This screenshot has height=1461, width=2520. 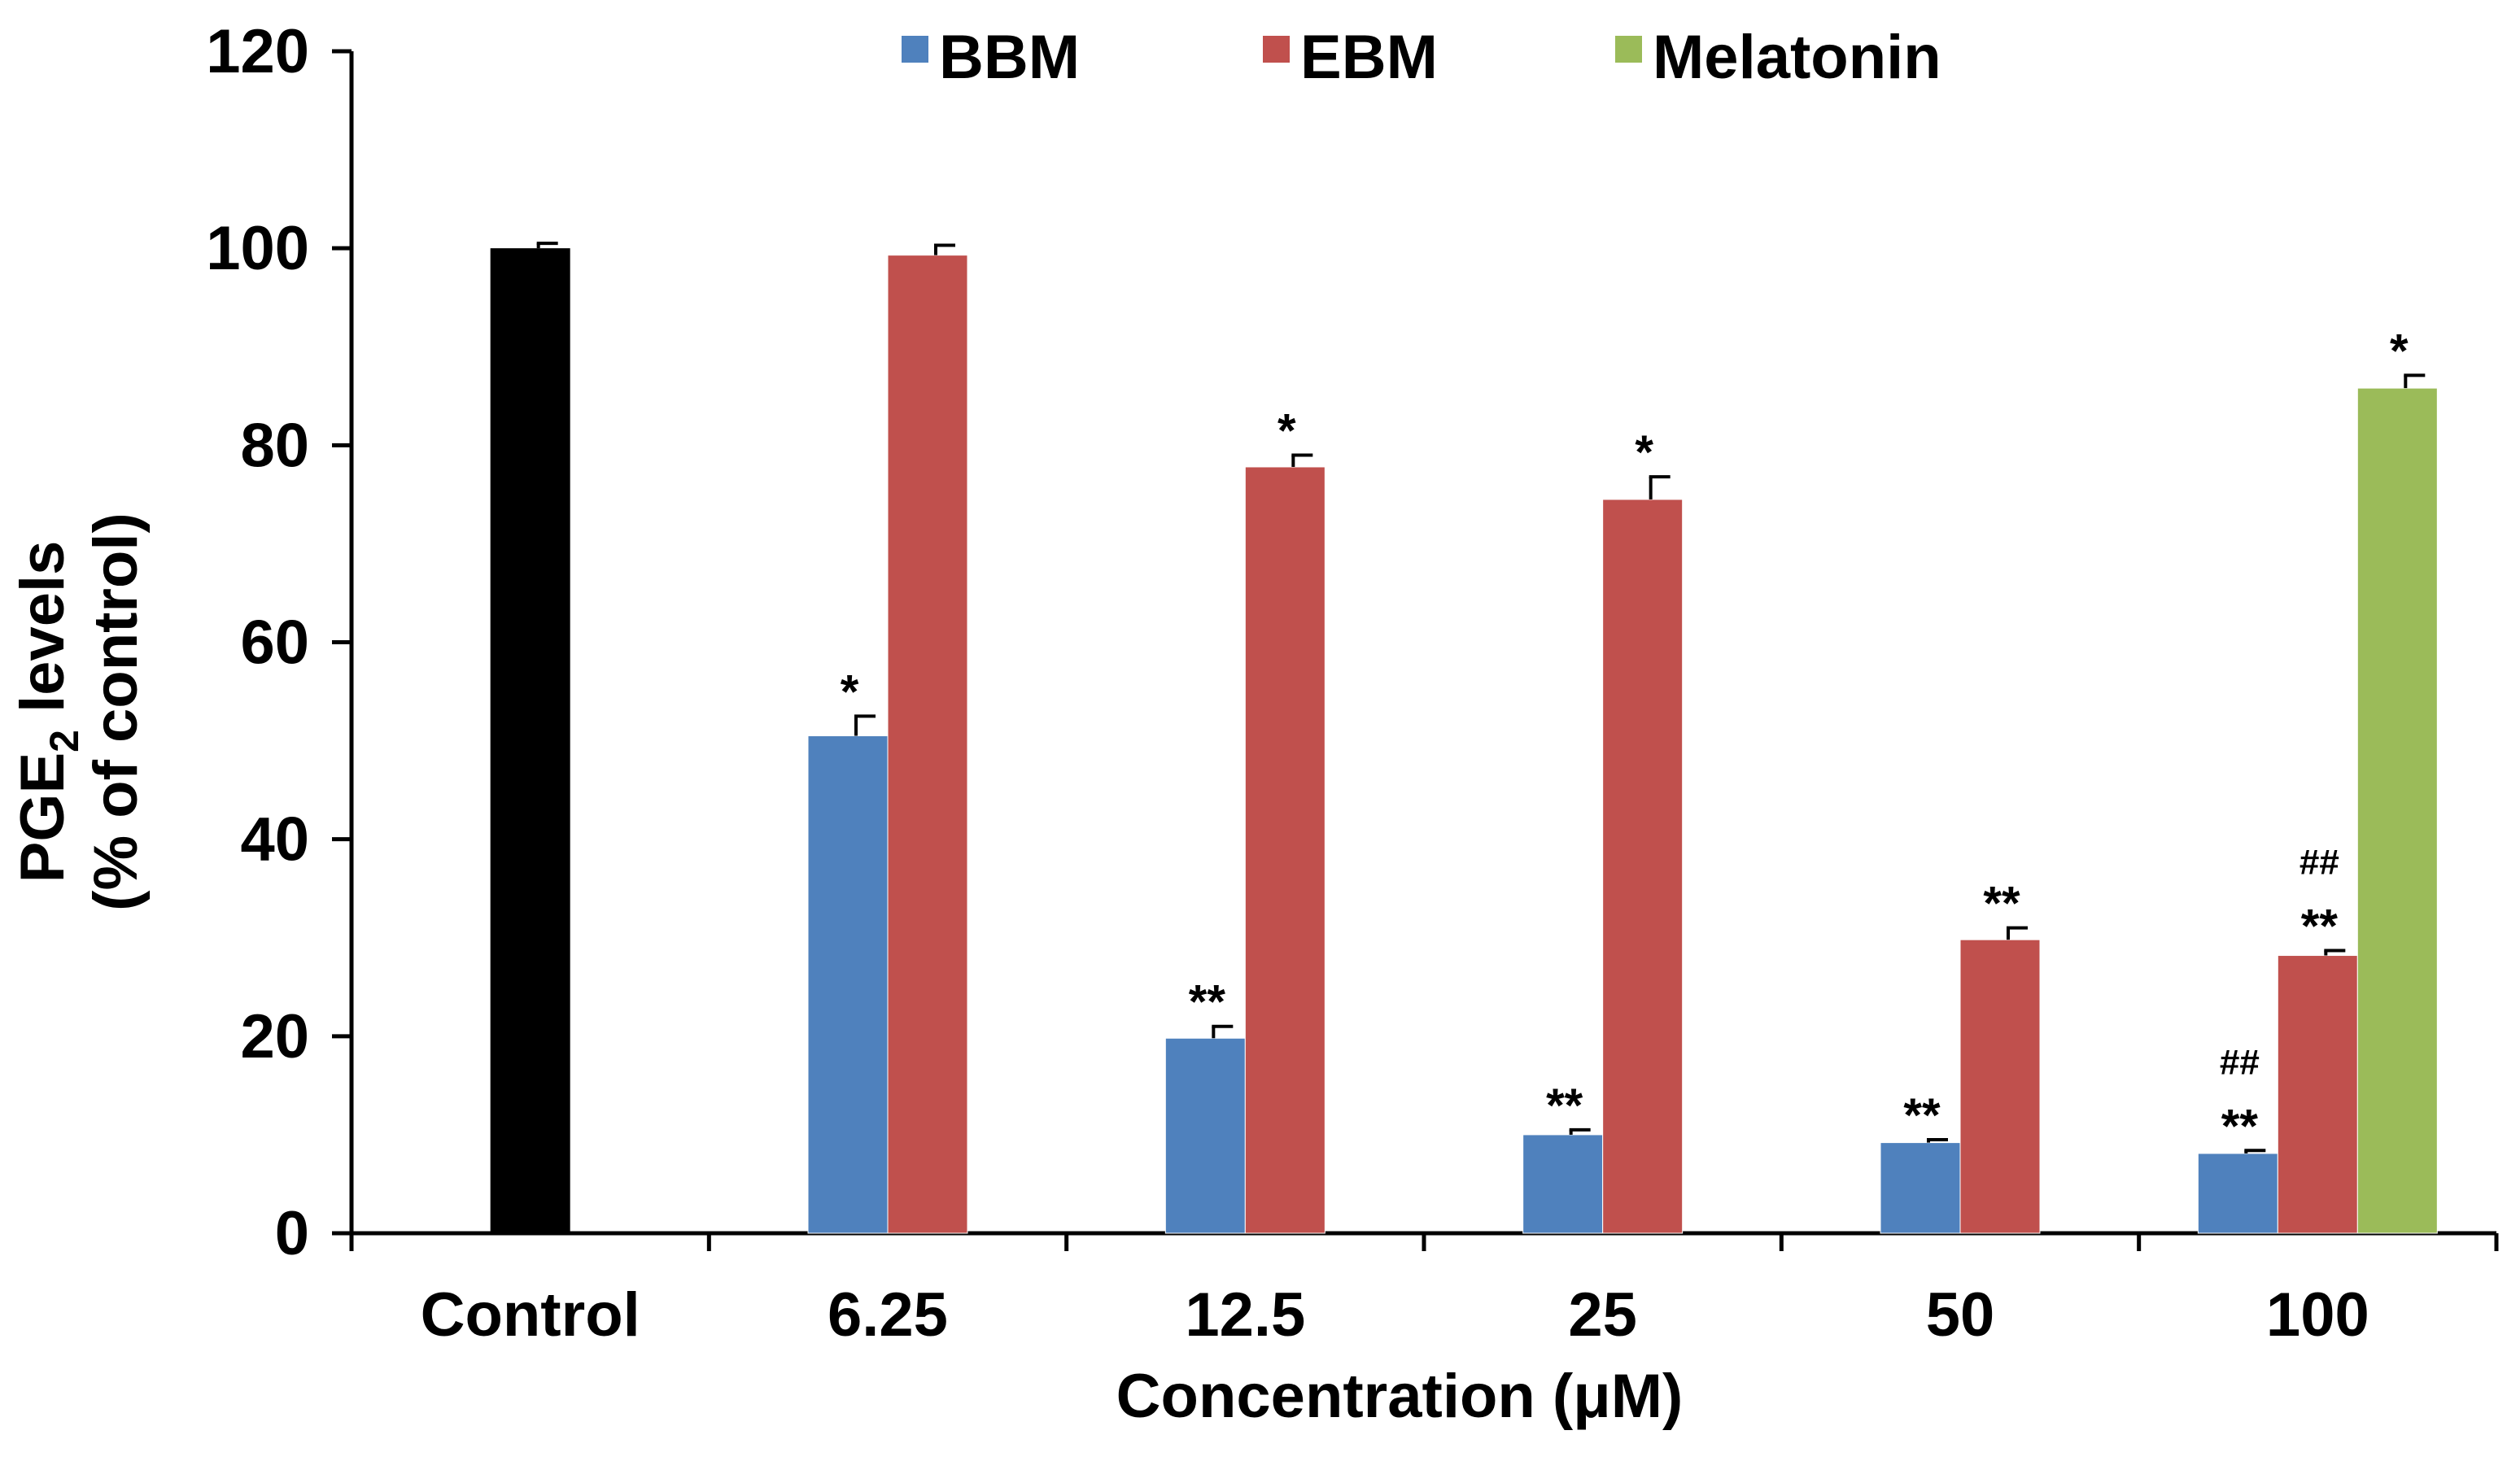 What do you see at coordinates (43, 818) in the screenshot?
I see `y-axis-title-main: PGE` at bounding box center [43, 818].